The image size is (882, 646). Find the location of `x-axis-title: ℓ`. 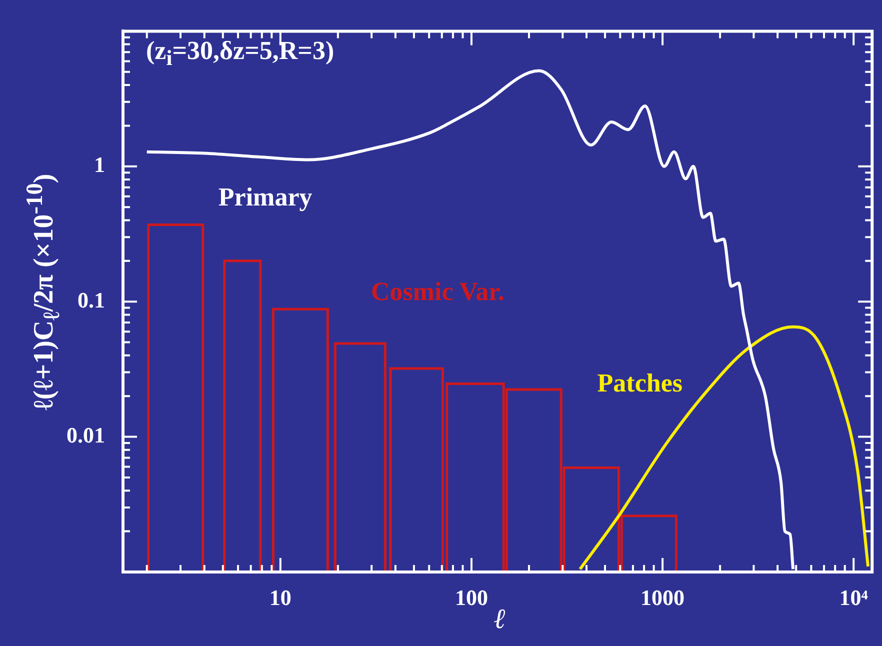

x-axis-title: ℓ is located at coordinates (500, 620).